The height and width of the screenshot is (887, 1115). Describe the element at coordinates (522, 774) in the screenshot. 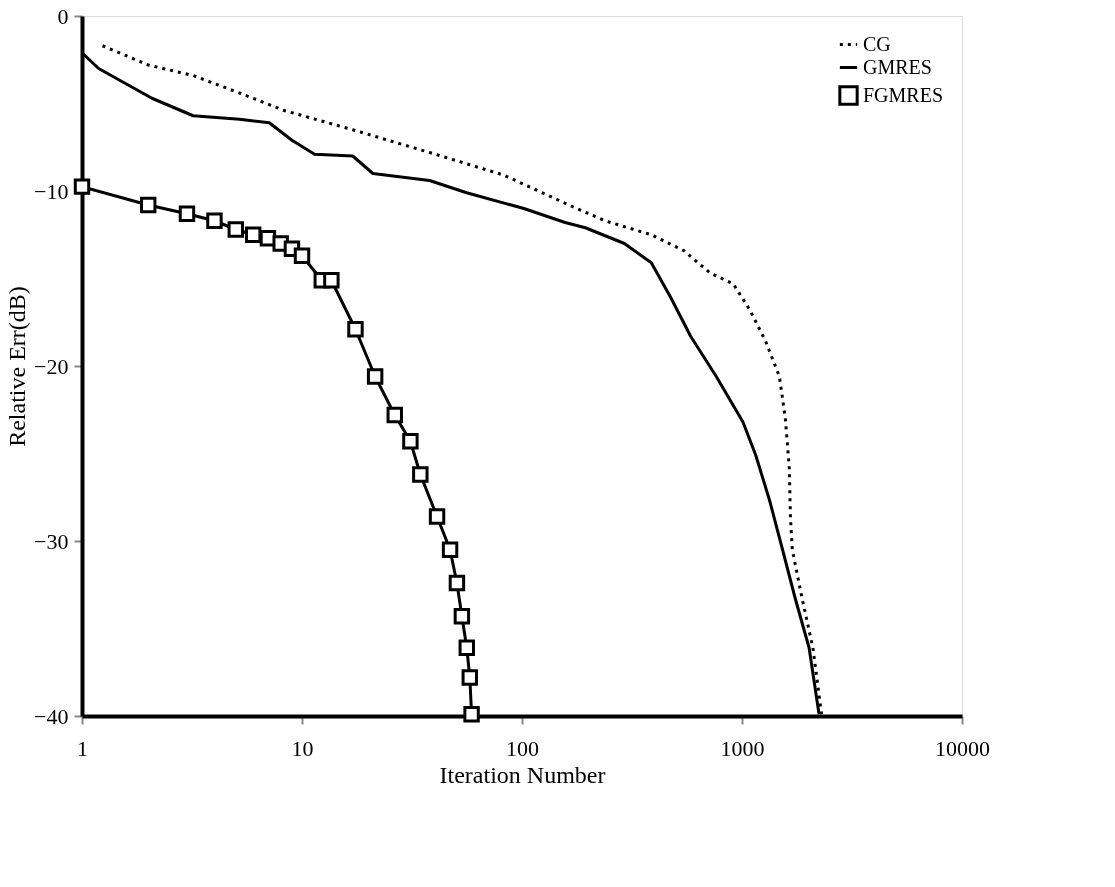

I see `x-axis-title: Iteration Number` at that location.